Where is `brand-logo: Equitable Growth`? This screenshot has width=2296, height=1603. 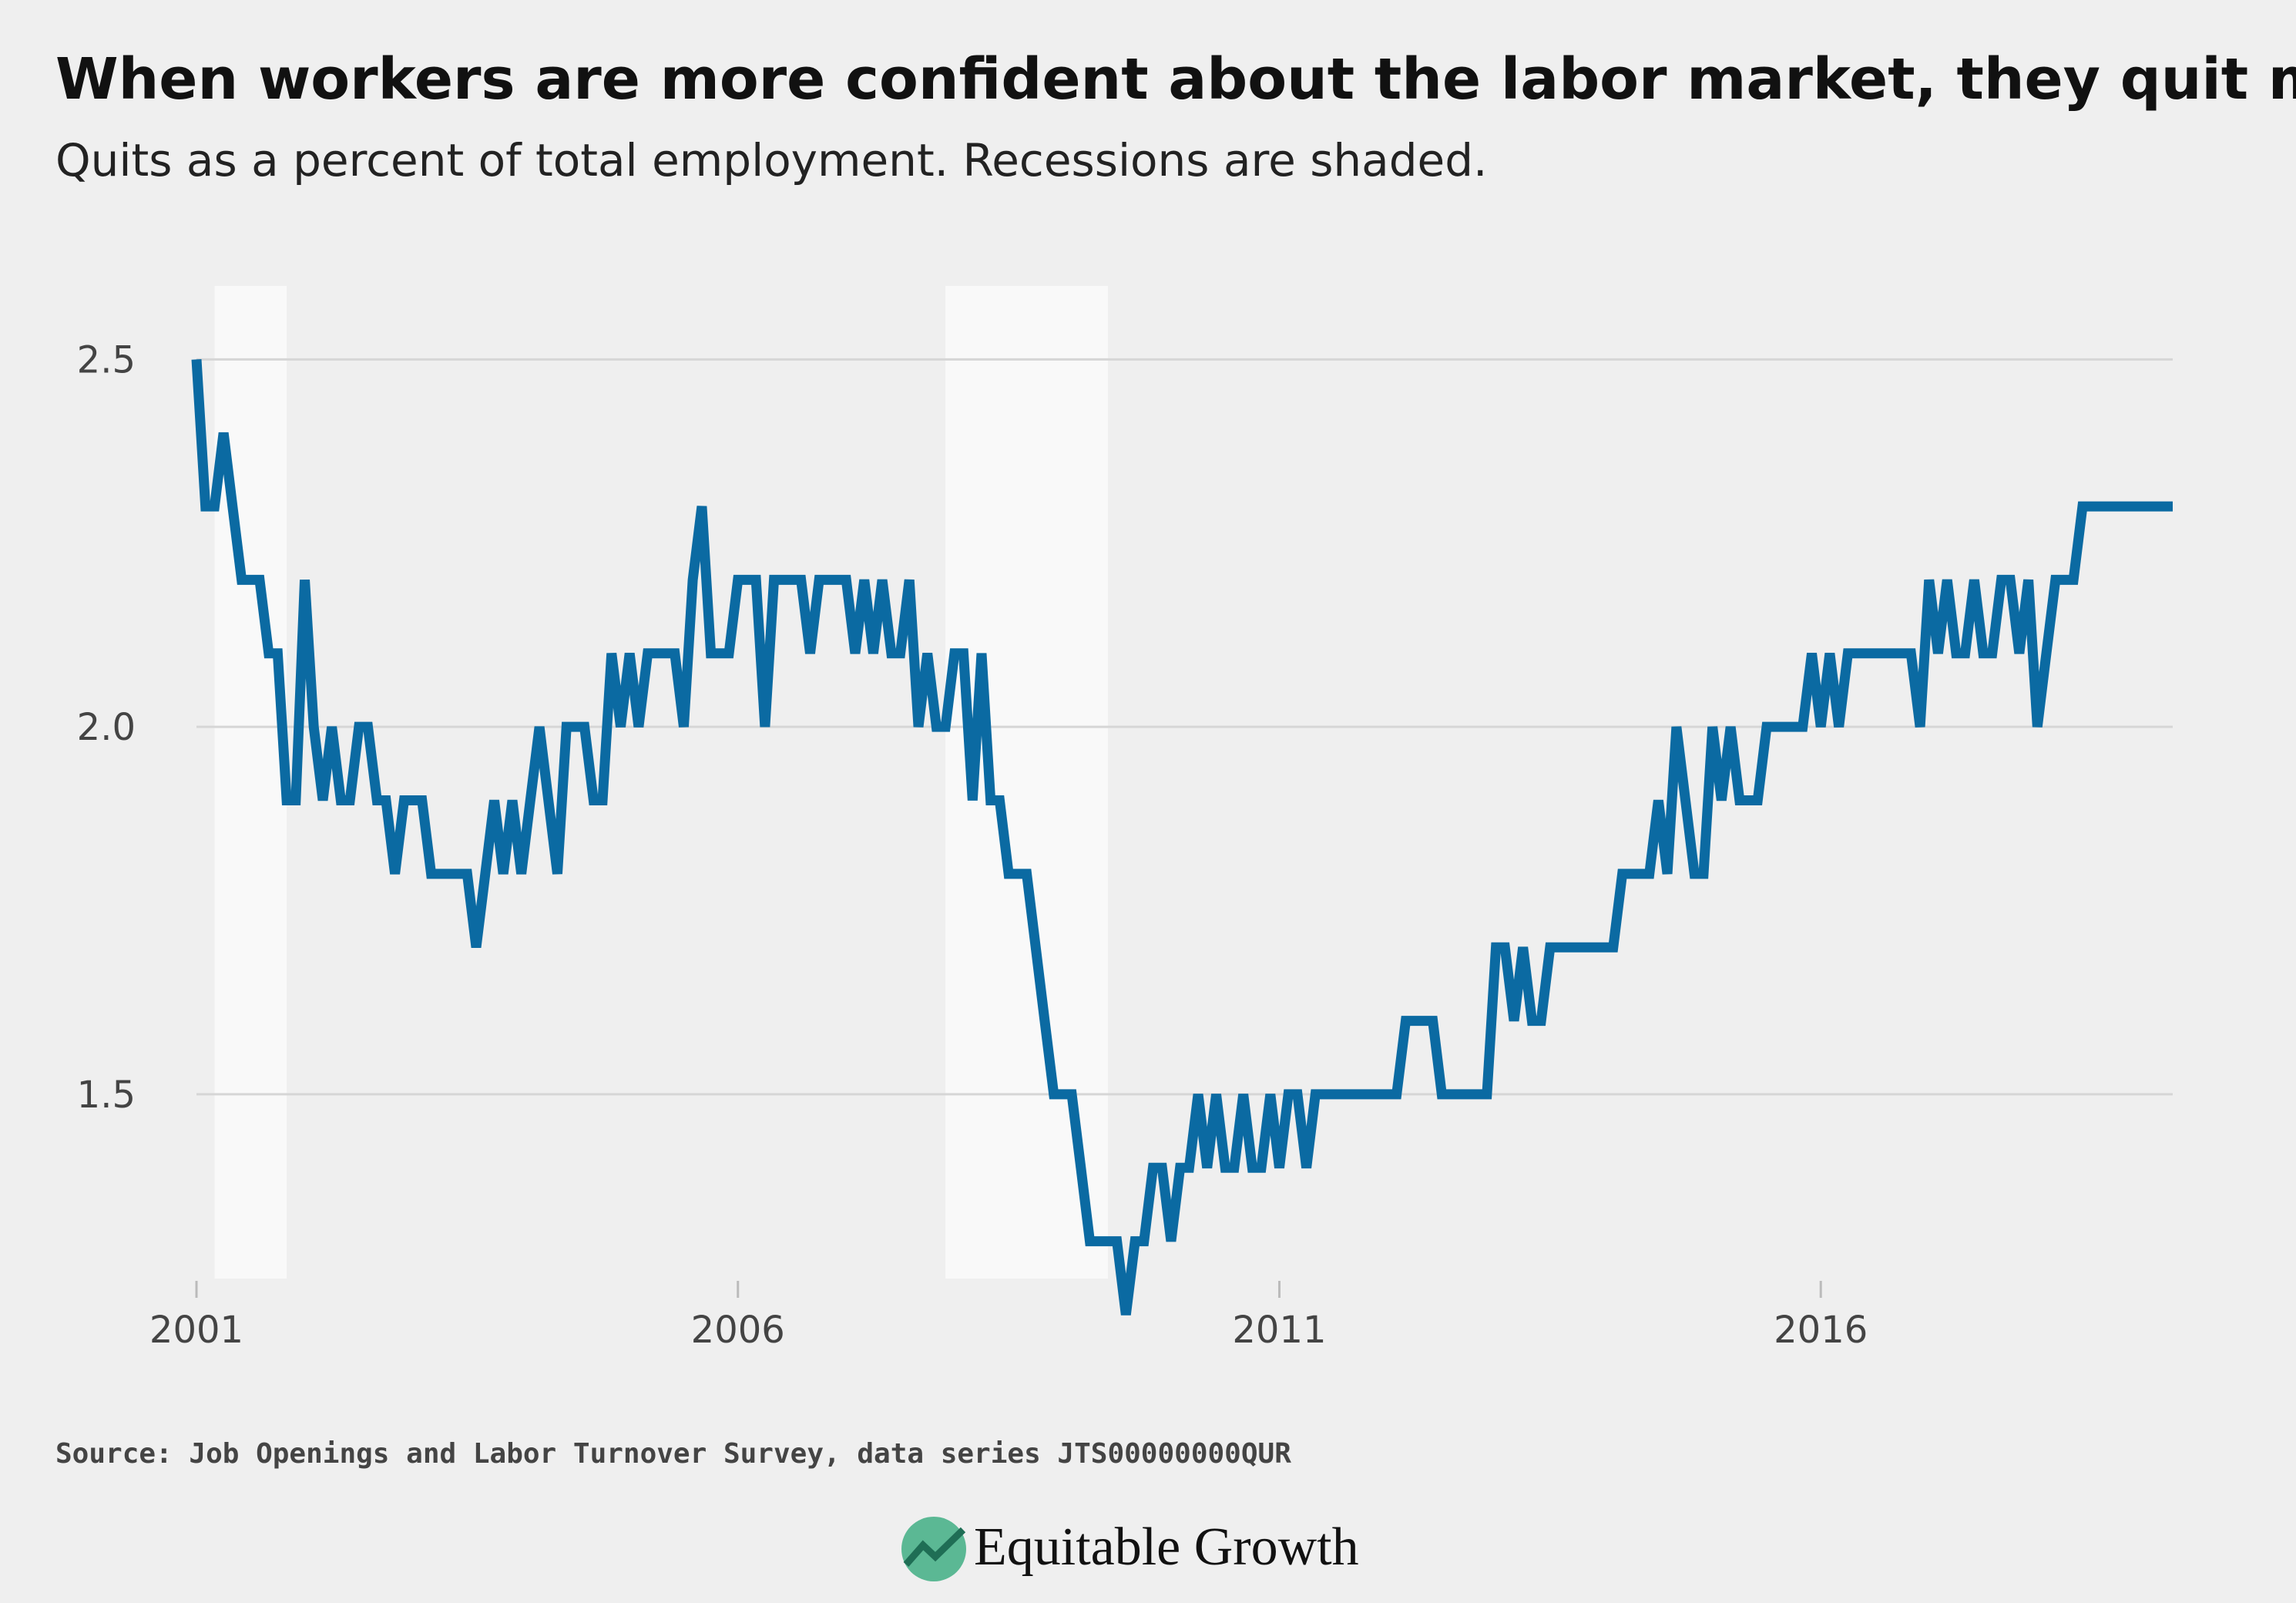
brand-logo: Equitable Growth is located at coordinates (1130, 1549).